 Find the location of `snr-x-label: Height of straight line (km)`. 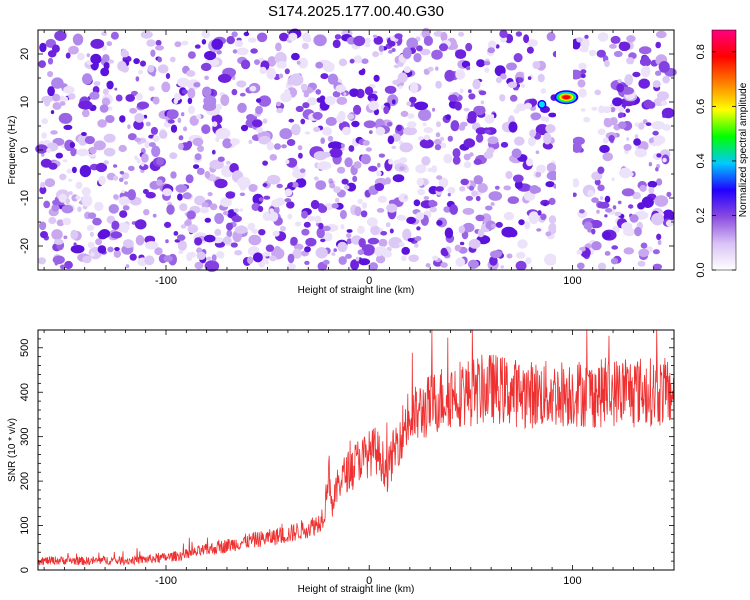

snr-x-label: Height of straight line (km) is located at coordinates (356, 589).